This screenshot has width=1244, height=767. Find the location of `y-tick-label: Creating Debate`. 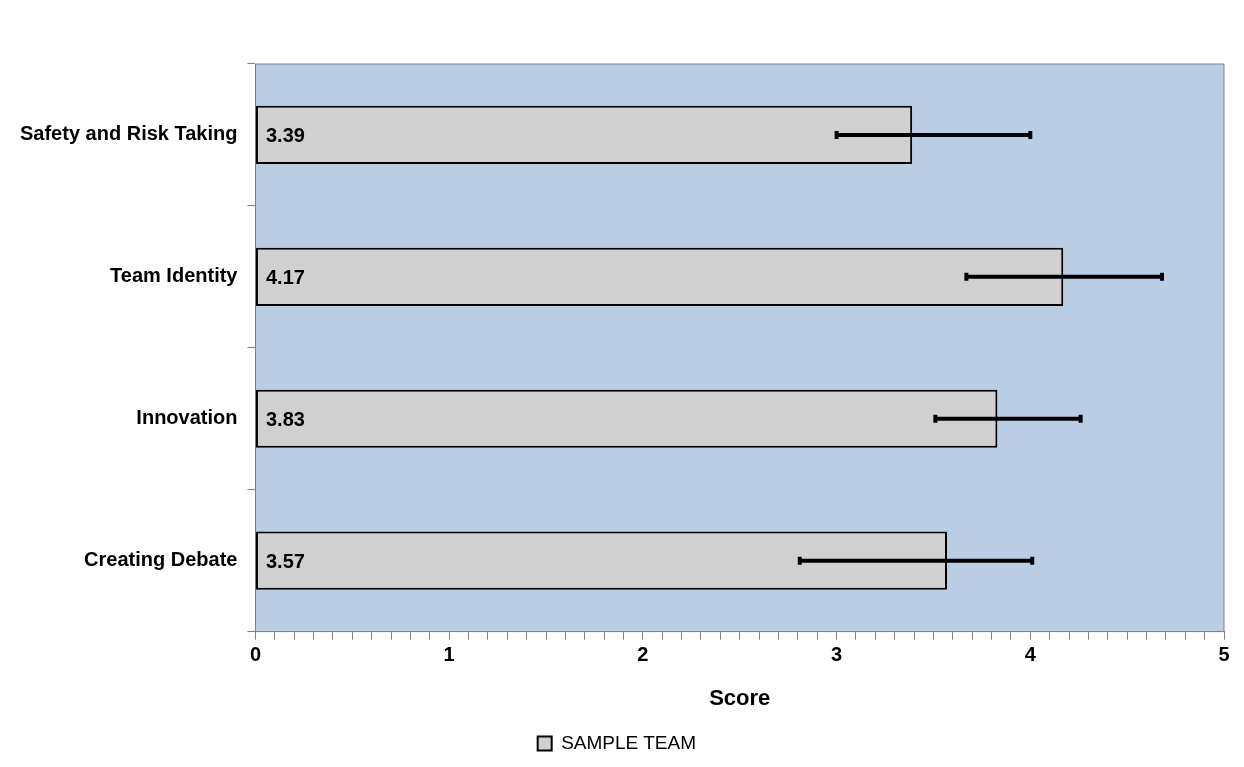

y-tick-label: Creating Debate is located at coordinates (161, 559).